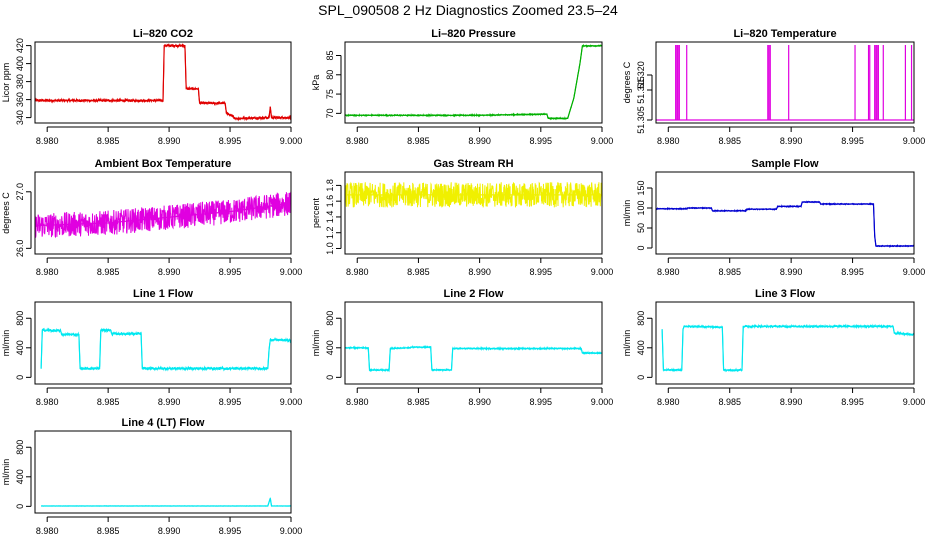 The height and width of the screenshot is (540, 936). I want to click on y-tick-label: 1.8, so click(330, 185).